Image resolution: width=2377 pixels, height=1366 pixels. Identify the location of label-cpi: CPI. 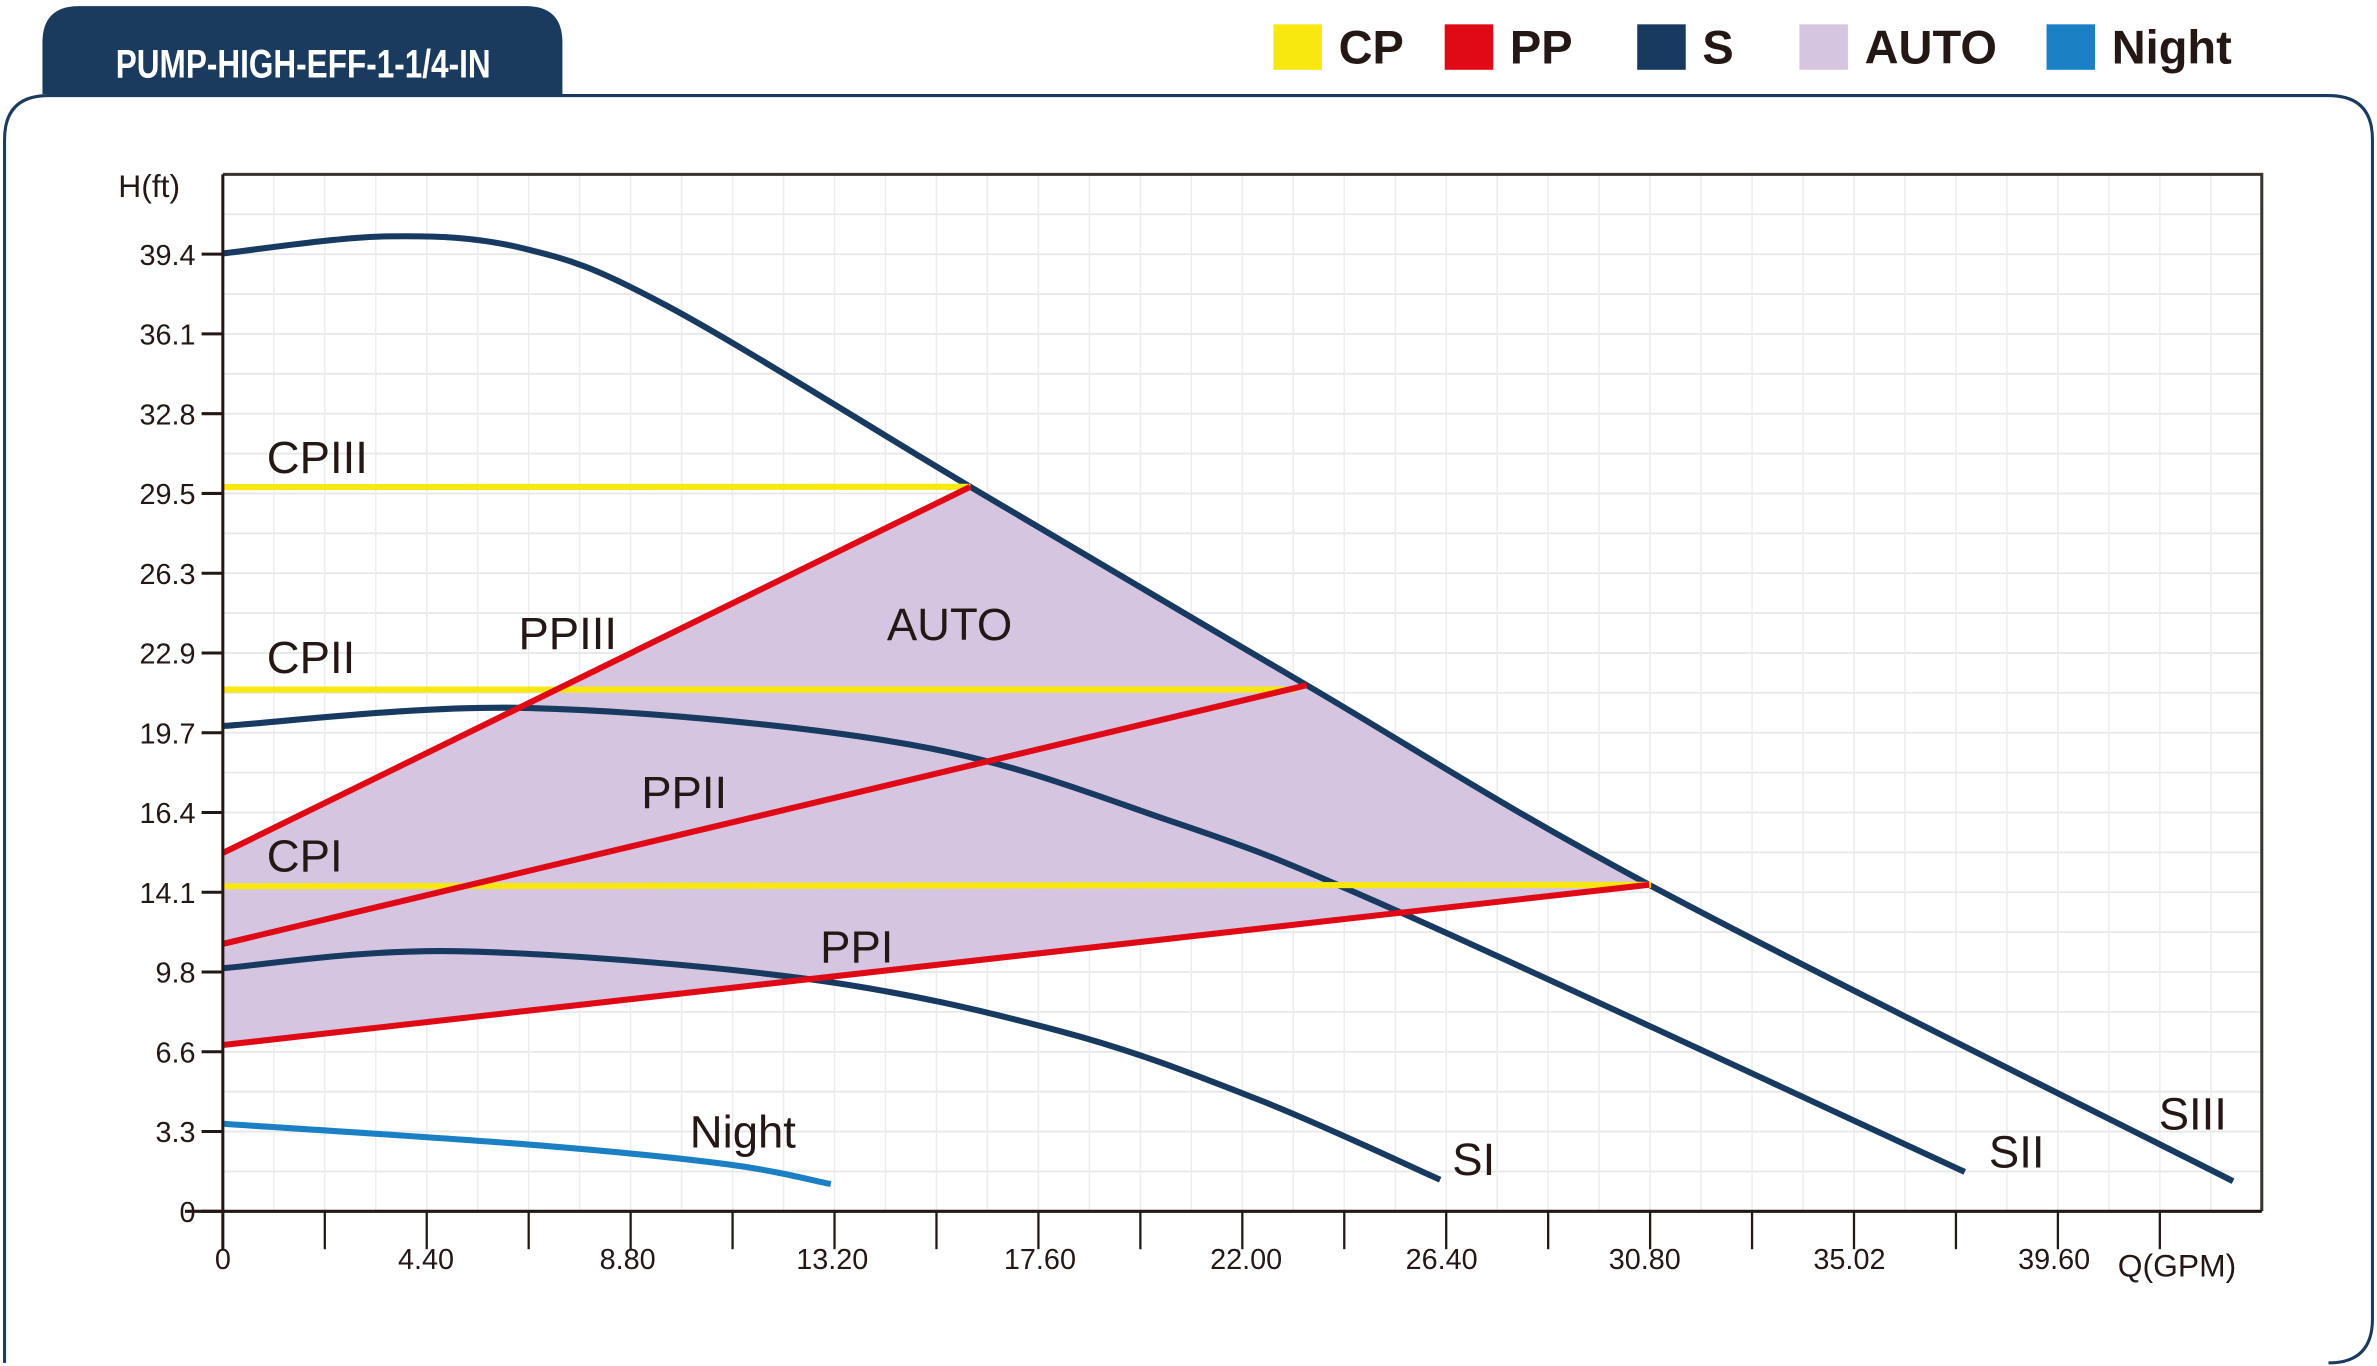
(305, 856).